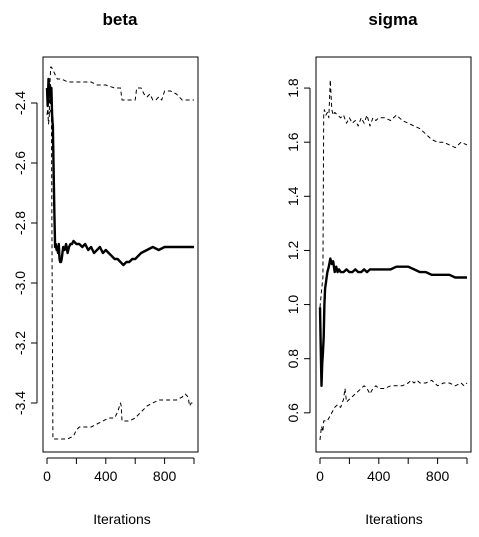 Image resolution: width=479 pixels, height=537 pixels. What do you see at coordinates (293, 88) in the screenshot?
I see `sigma-y-tick-label: 1.8` at bounding box center [293, 88].